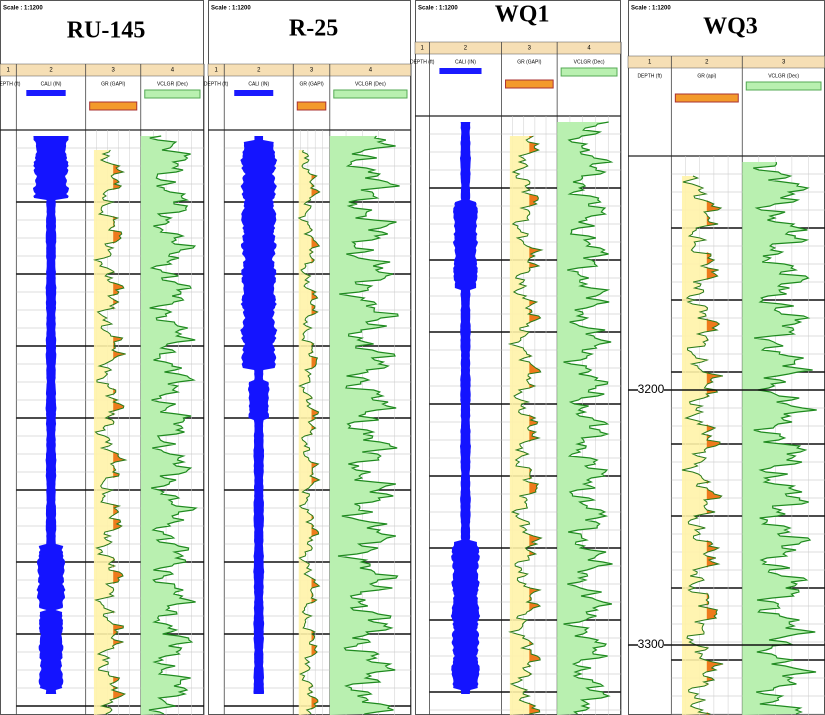 Image resolution: width=825 pixels, height=715 pixels. I want to click on well-title: WQ3, so click(730, 27).